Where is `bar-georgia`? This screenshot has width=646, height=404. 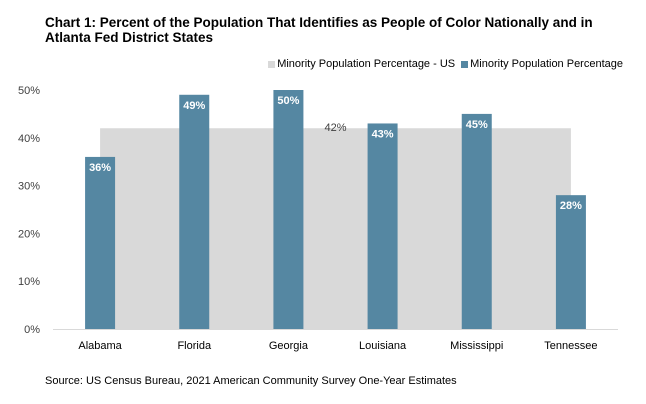
bar-georgia is located at coordinates (288, 209).